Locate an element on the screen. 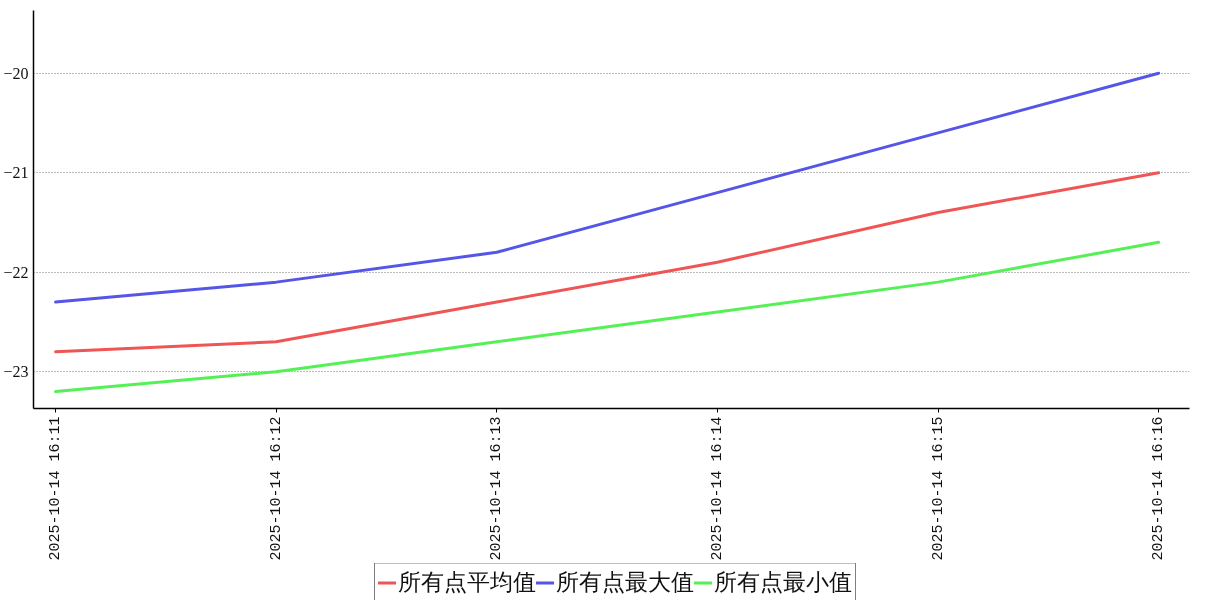 The height and width of the screenshot is (600, 1207). x-tick-label: 2025-10-14 16:14 is located at coordinates (717, 488).